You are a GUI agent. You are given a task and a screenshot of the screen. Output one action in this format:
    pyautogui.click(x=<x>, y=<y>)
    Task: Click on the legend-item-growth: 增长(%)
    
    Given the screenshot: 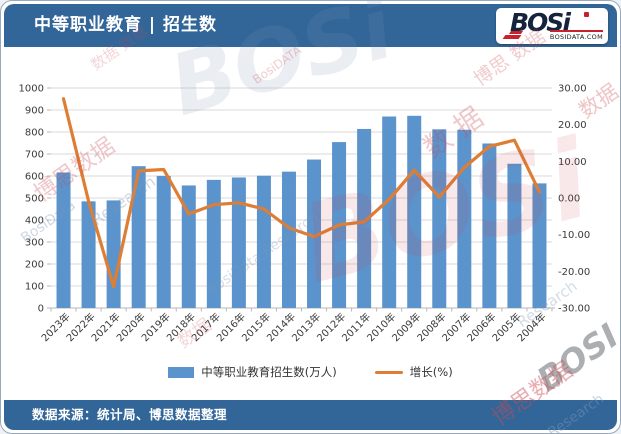 What is the action you would take?
    pyautogui.click(x=413, y=372)
    